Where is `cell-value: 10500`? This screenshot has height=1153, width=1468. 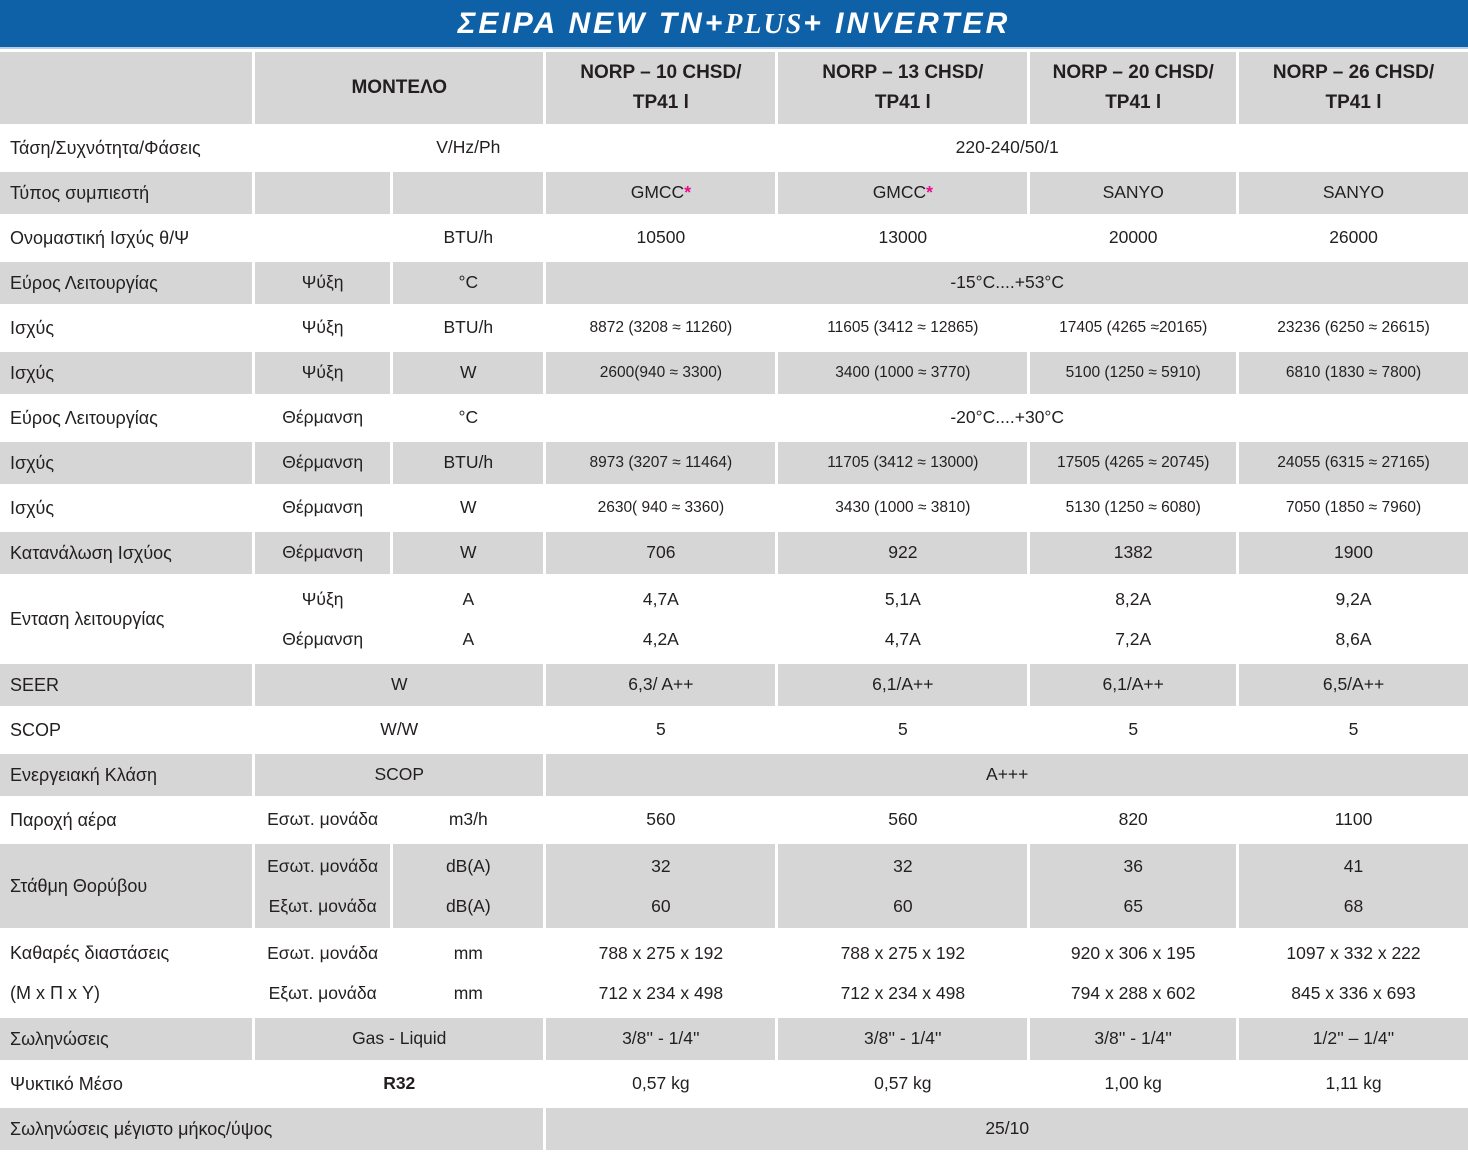 cell-value: 10500 is located at coordinates (661, 238).